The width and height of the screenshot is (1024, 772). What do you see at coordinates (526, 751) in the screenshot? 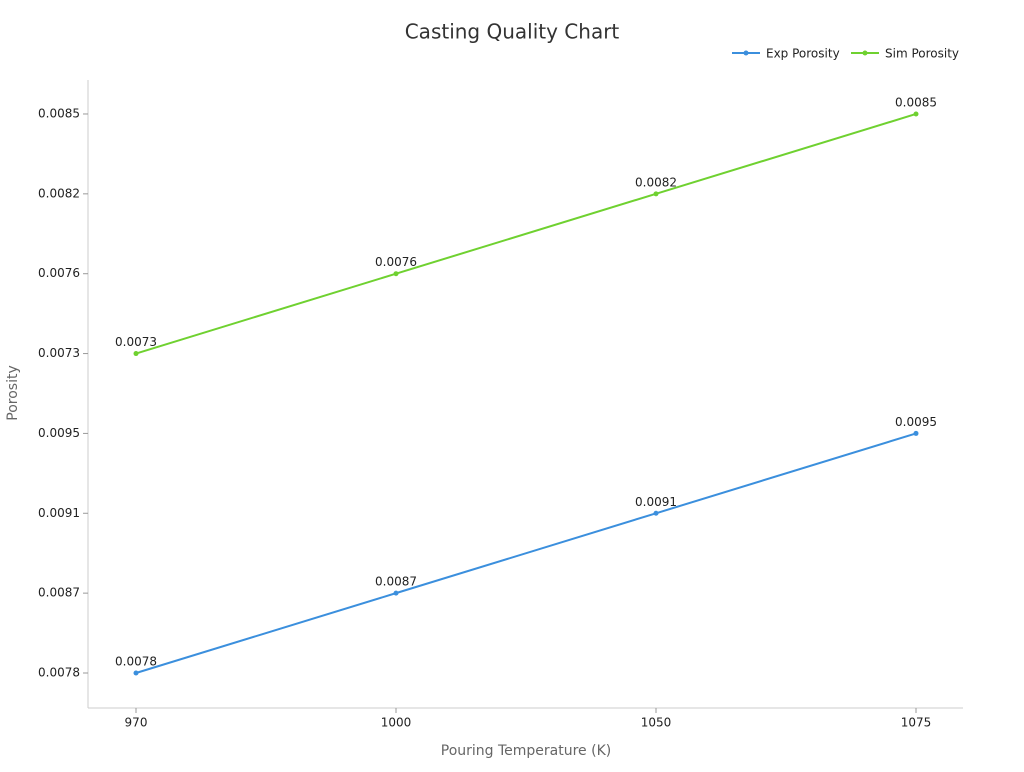
I see `x-axis-title: Pouring Temperature (K)` at bounding box center [526, 751].